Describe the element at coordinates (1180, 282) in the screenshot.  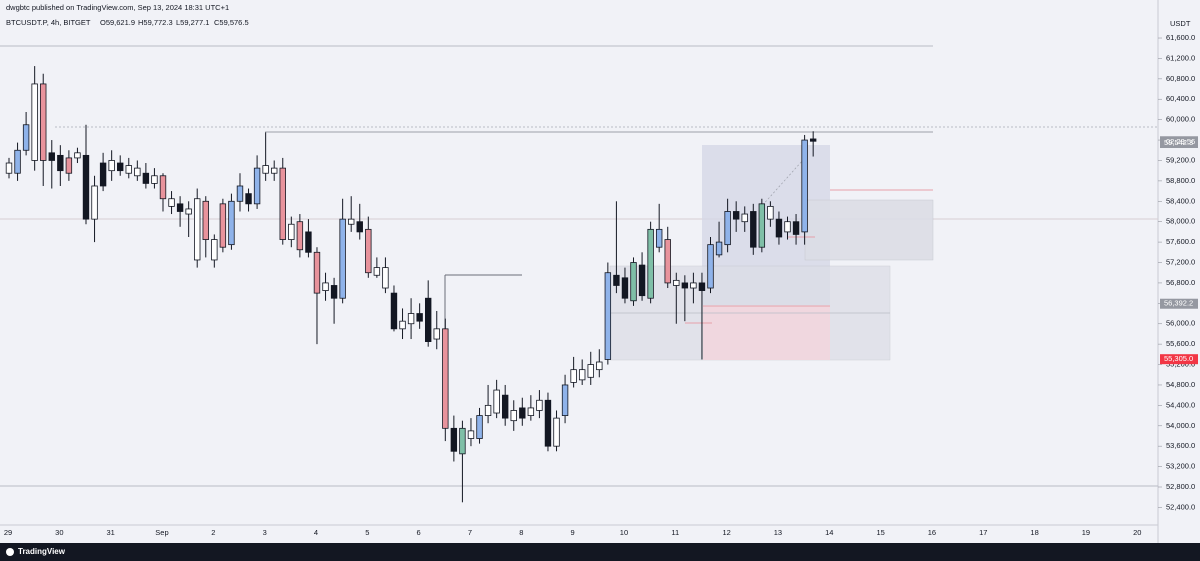
I see `y-tick-label: 56,800.0` at that location.